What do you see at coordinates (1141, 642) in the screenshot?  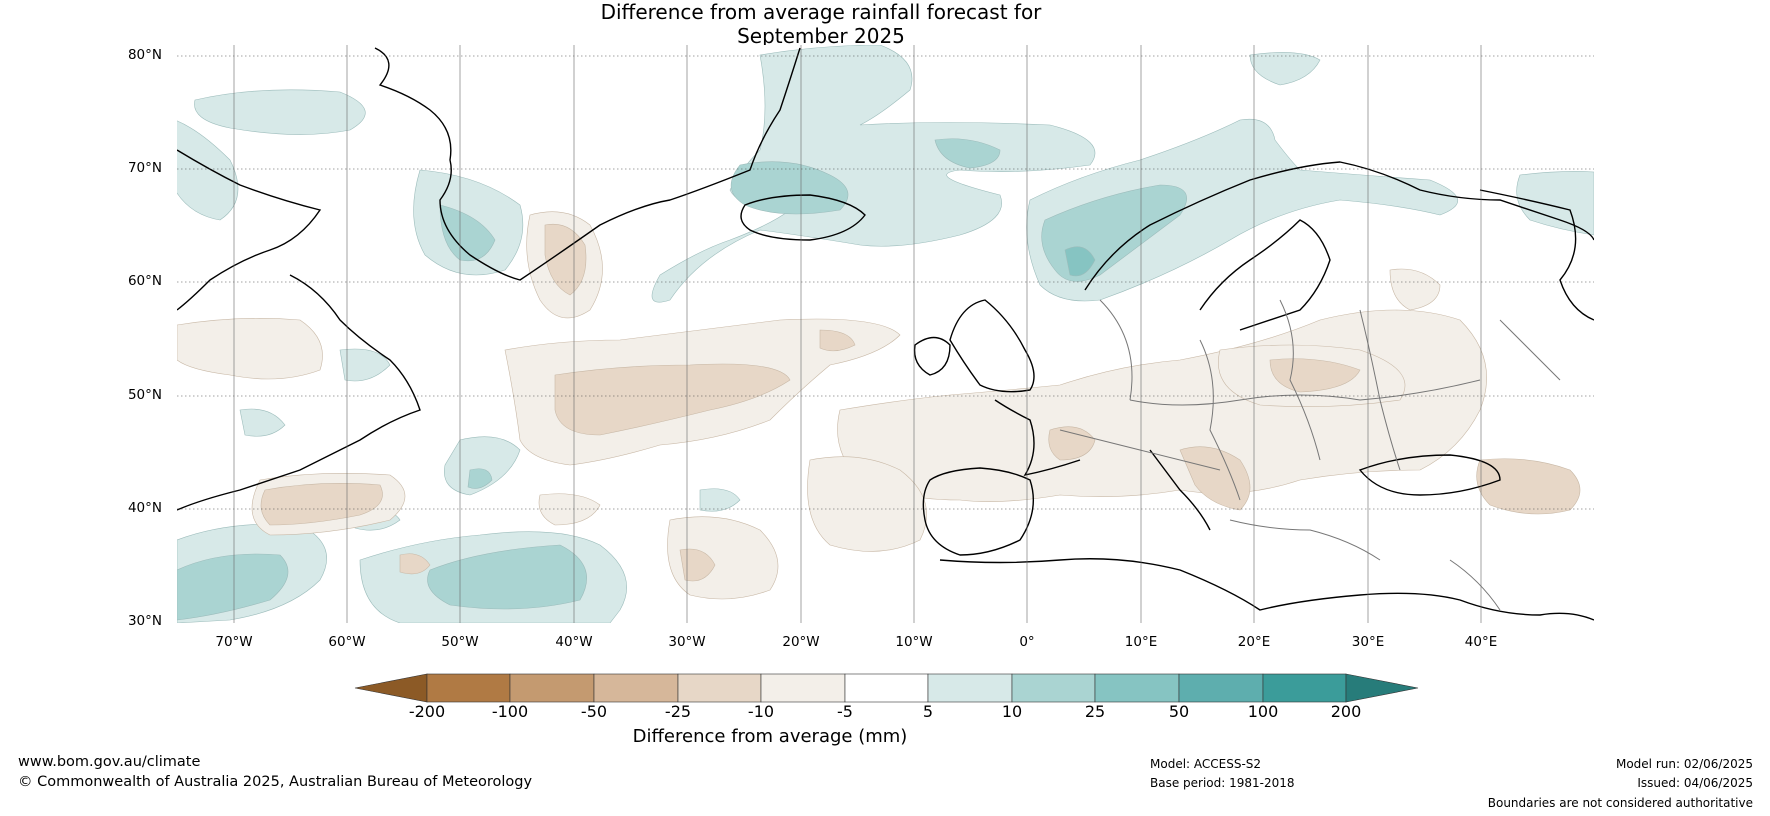 I see `lon-label-10e: 10°E` at bounding box center [1141, 642].